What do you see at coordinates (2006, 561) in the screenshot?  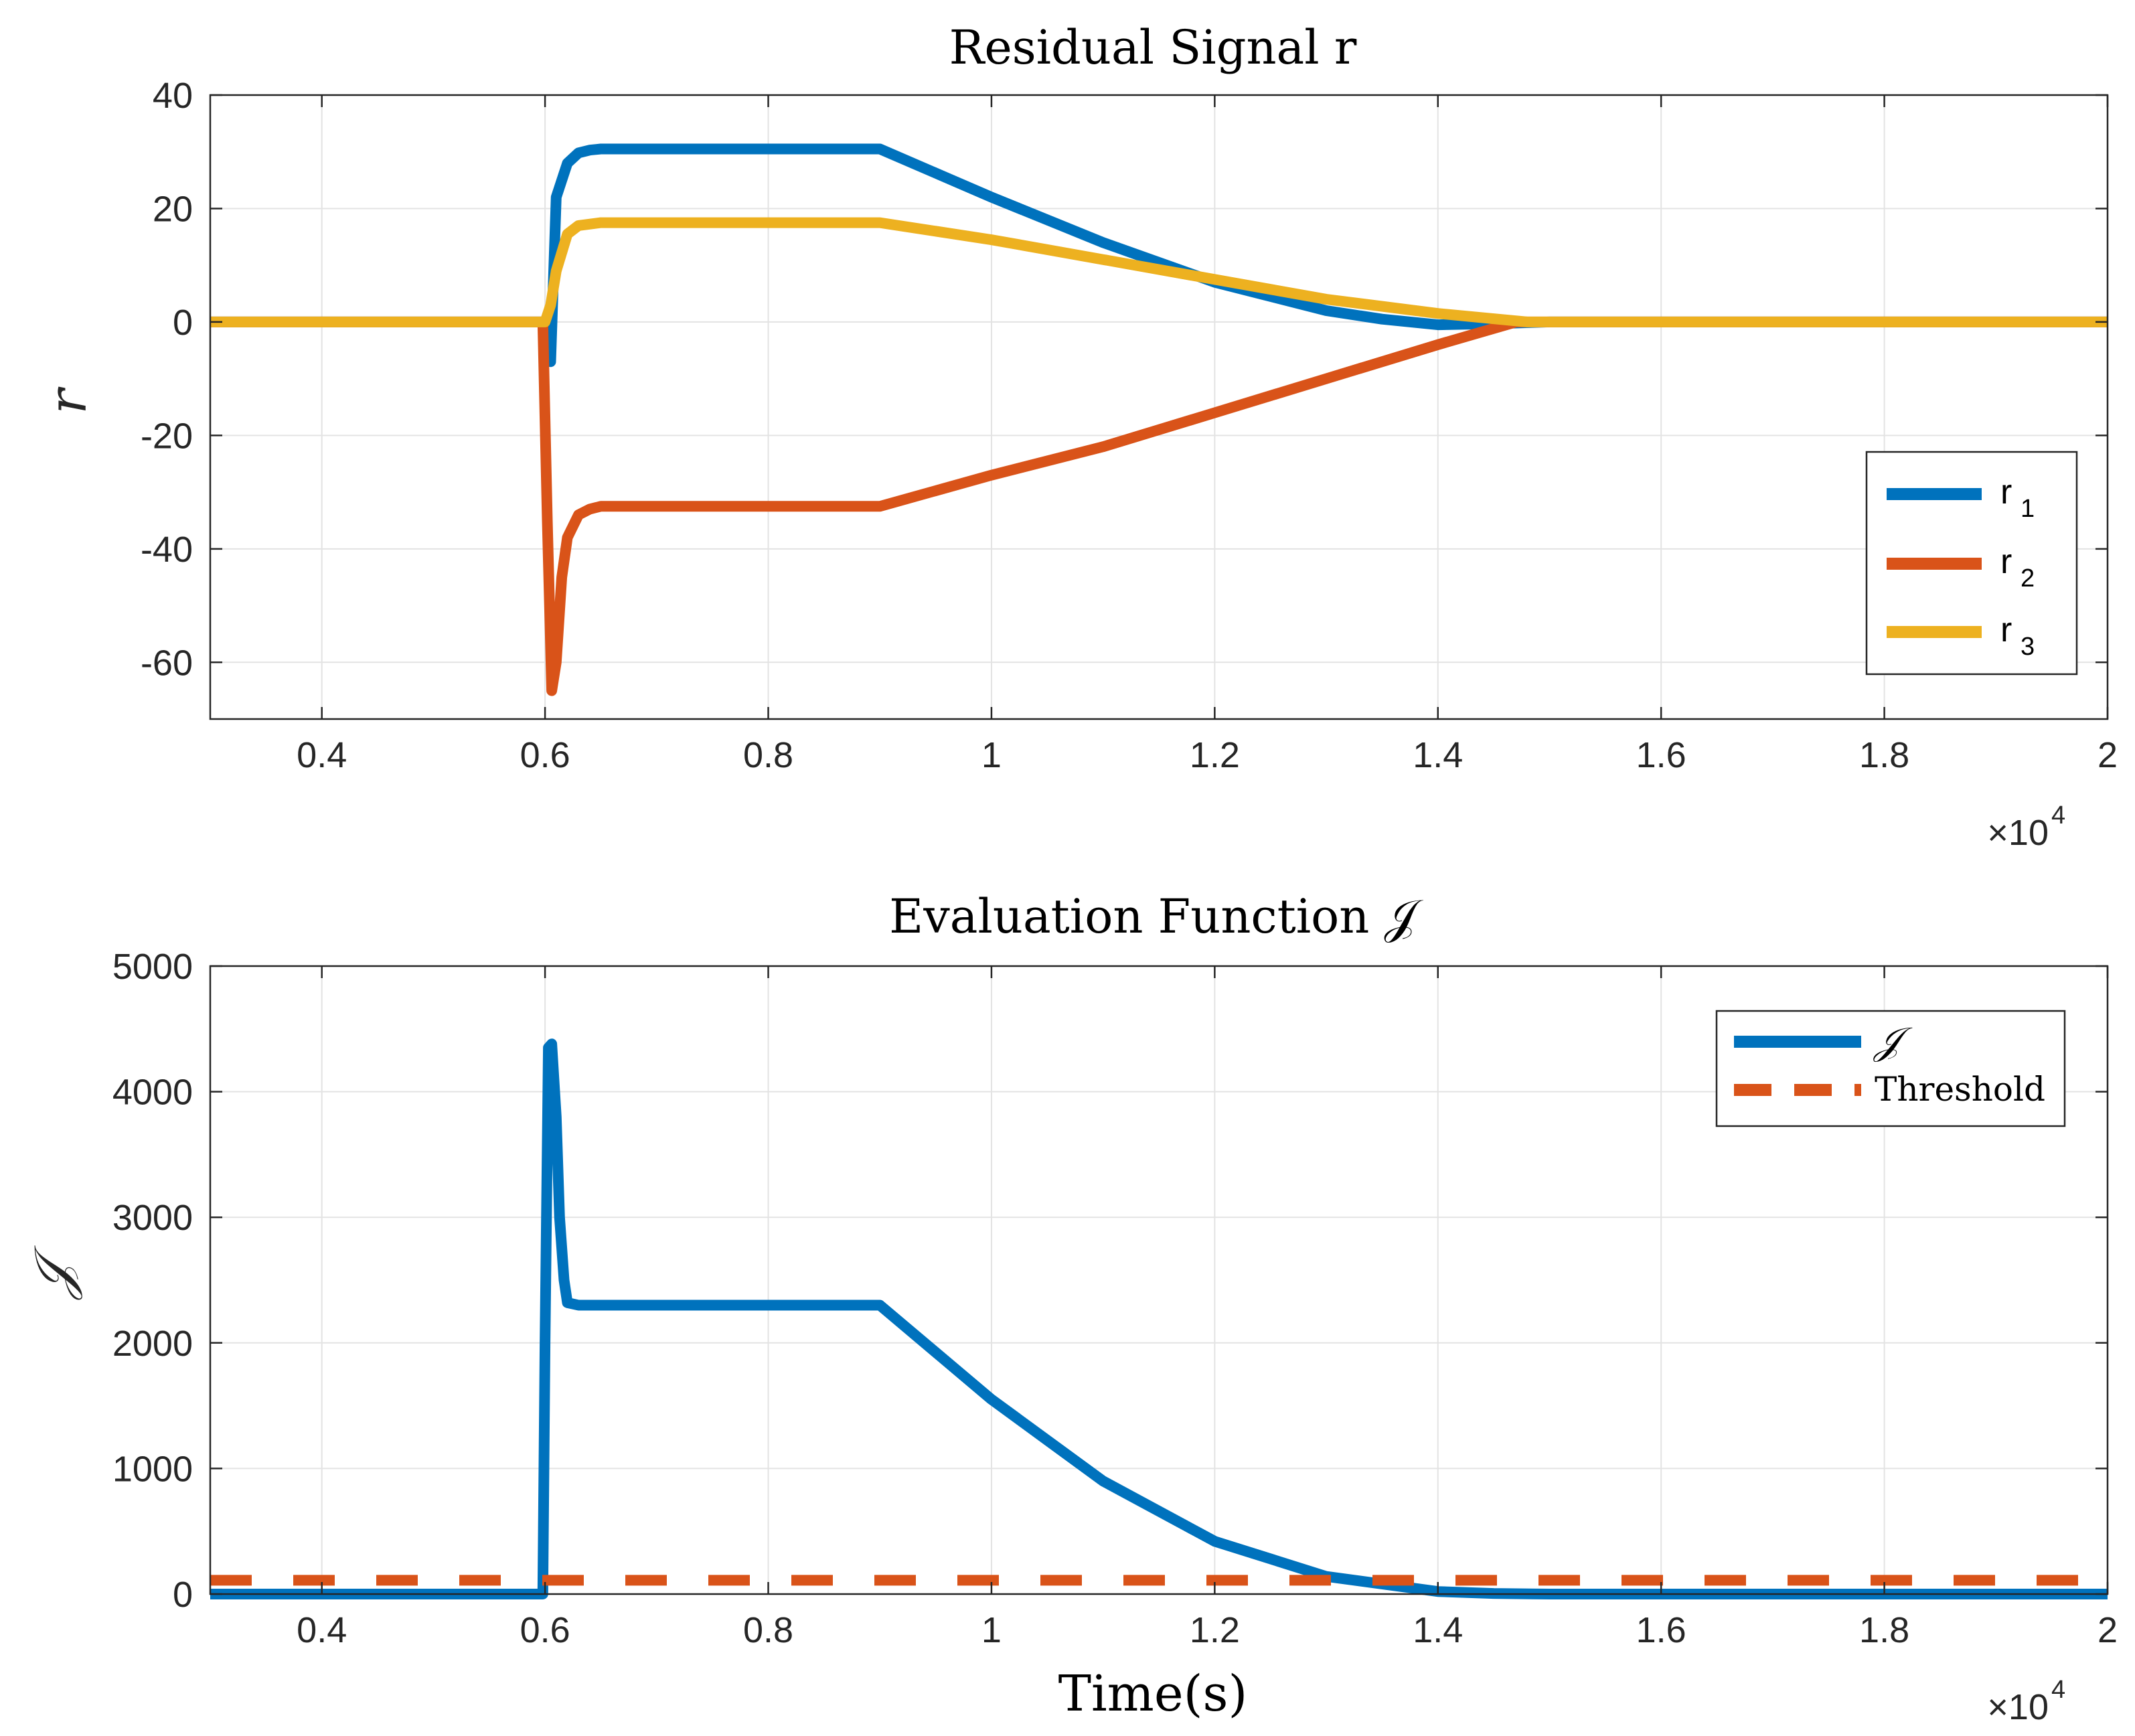 I see `legend-label-r2: r` at bounding box center [2006, 561].